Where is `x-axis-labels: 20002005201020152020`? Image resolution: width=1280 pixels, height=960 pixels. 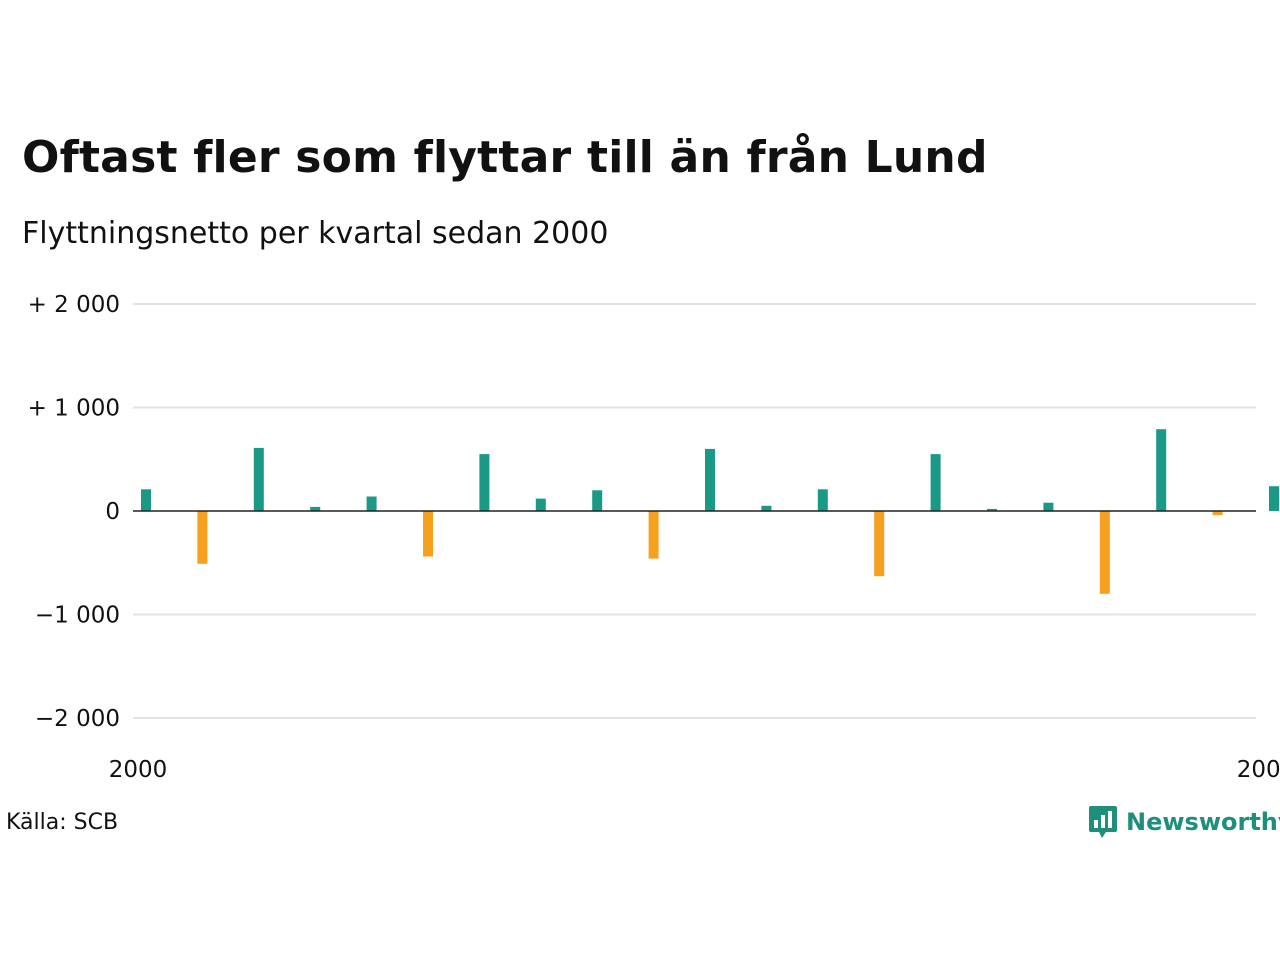 x-axis-labels: 20002005201020152020 is located at coordinates (694, 770).